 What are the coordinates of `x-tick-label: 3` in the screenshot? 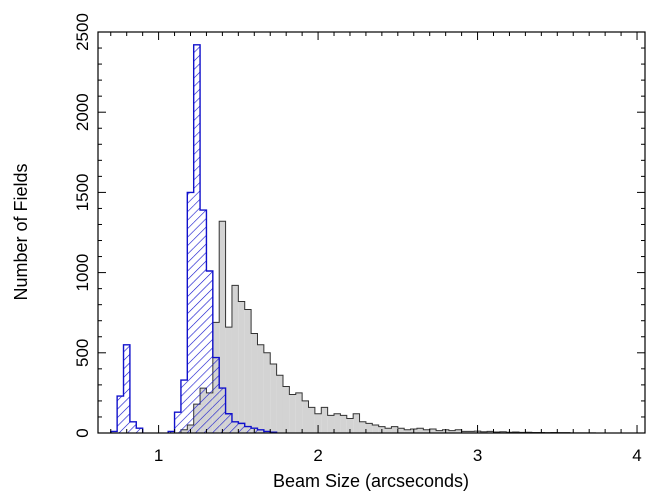 It's located at (477, 455).